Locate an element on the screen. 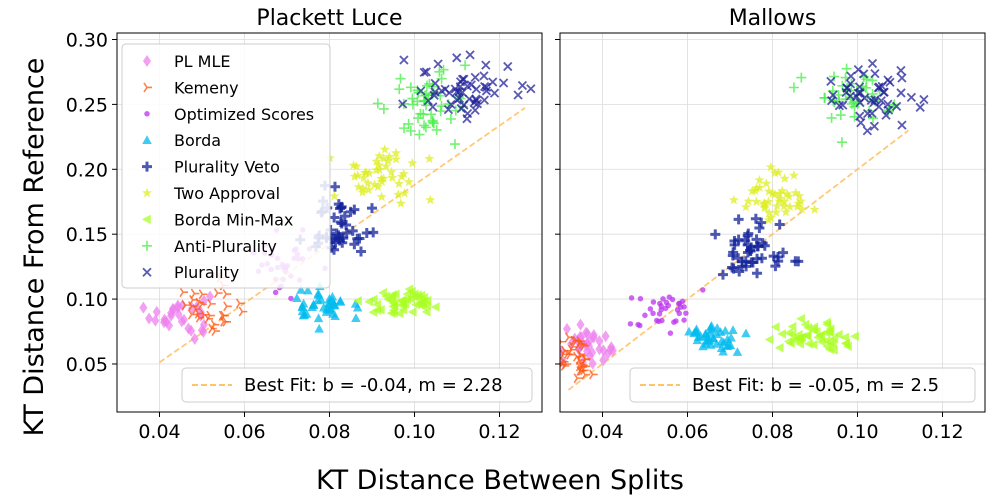 Image resolution: width=1000 pixels, height=500 pixels. legend-label-borda-min-max: Borda Min-Max is located at coordinates (233, 219).